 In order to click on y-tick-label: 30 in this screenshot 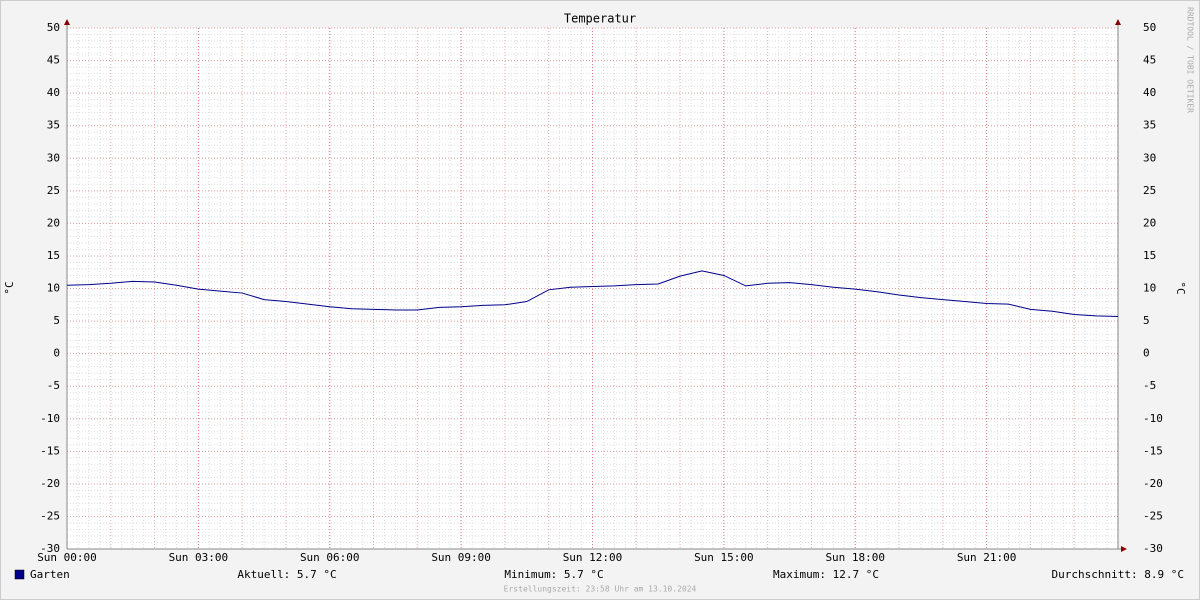, I will do `click(53, 157)`.